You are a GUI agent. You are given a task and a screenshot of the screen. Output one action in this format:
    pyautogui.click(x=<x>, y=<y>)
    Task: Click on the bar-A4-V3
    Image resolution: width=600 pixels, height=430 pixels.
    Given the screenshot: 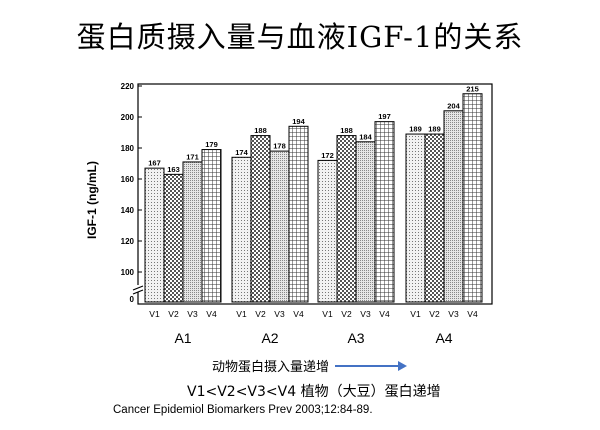 What is the action you would take?
    pyautogui.click(x=453, y=206)
    